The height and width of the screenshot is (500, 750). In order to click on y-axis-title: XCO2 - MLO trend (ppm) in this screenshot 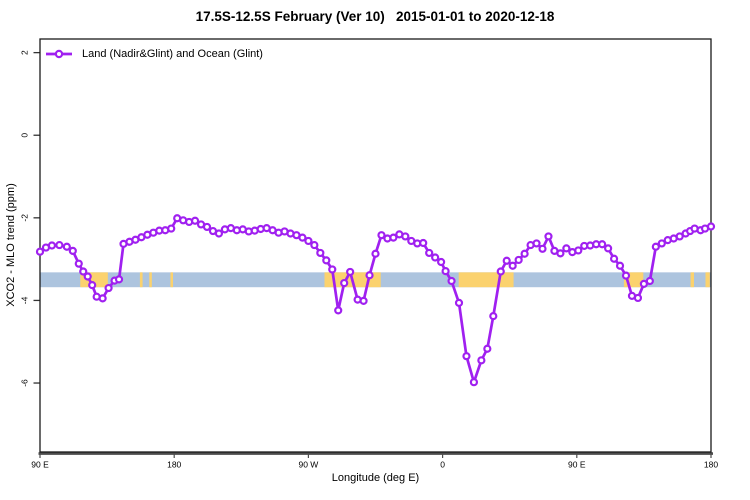, I will do `click(11, 245)`.